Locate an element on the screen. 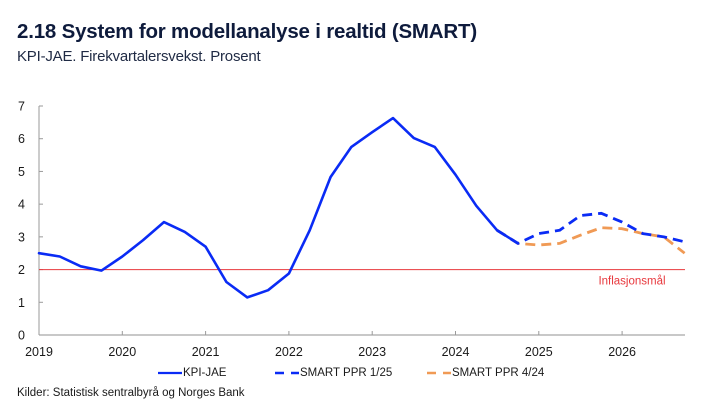  legend-item-smart-ppr-4-24: SMART PPR 4/24 is located at coordinates (485, 373).